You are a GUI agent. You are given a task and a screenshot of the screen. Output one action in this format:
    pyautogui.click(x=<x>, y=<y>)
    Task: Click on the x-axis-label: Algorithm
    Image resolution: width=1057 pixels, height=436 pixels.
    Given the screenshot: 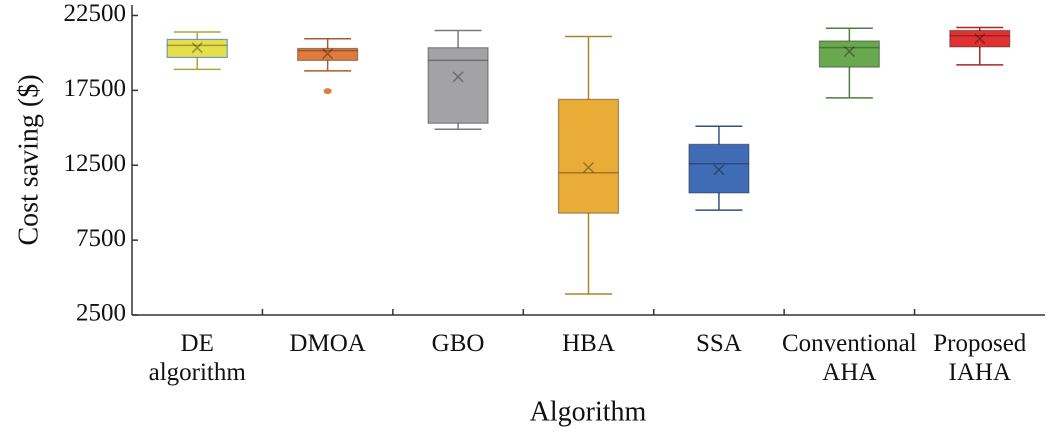 What is the action you would take?
    pyautogui.click(x=588, y=411)
    